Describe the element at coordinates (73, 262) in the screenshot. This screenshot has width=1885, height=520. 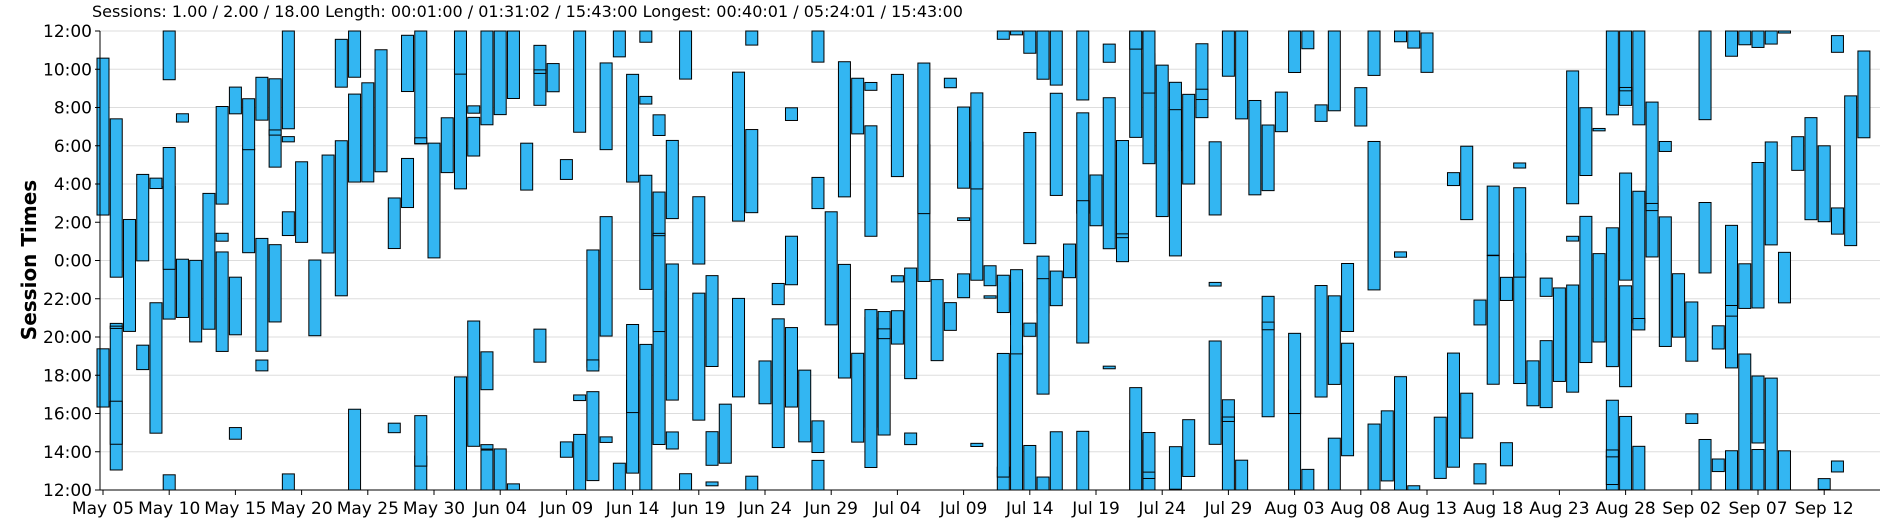
I see `y-tick-label: 0:00` at that location.